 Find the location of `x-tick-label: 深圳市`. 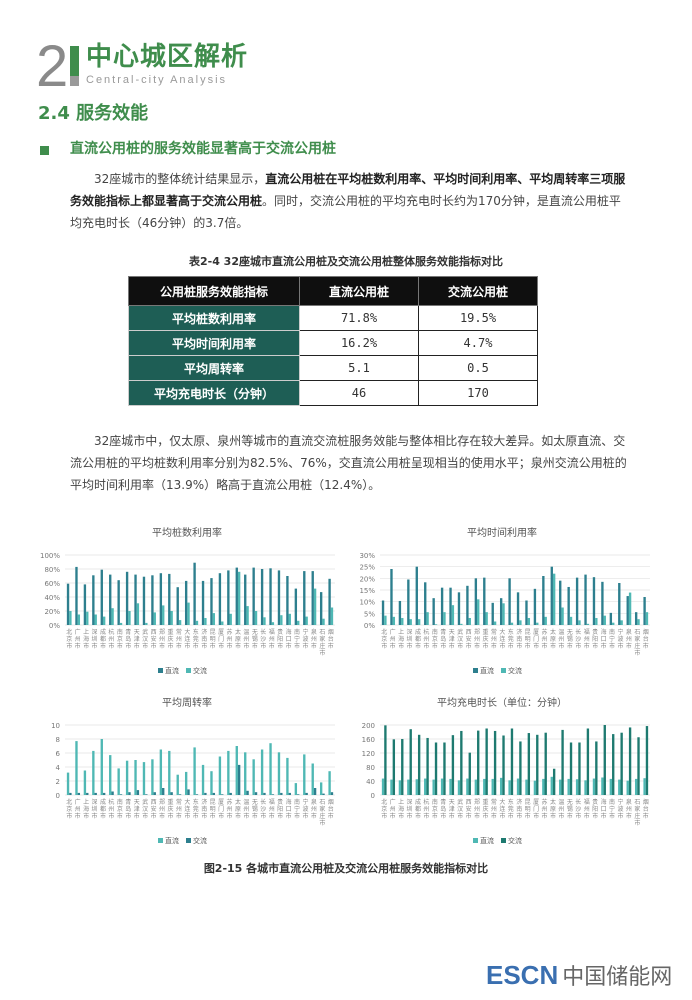

x-tick-label: 深圳市 is located at coordinates (410, 809).